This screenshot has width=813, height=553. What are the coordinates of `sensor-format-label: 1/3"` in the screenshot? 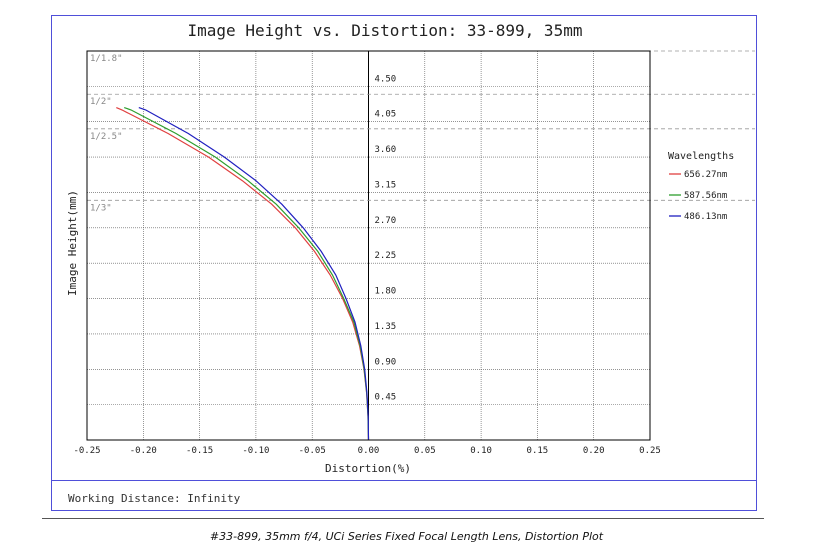 It's located at (101, 208).